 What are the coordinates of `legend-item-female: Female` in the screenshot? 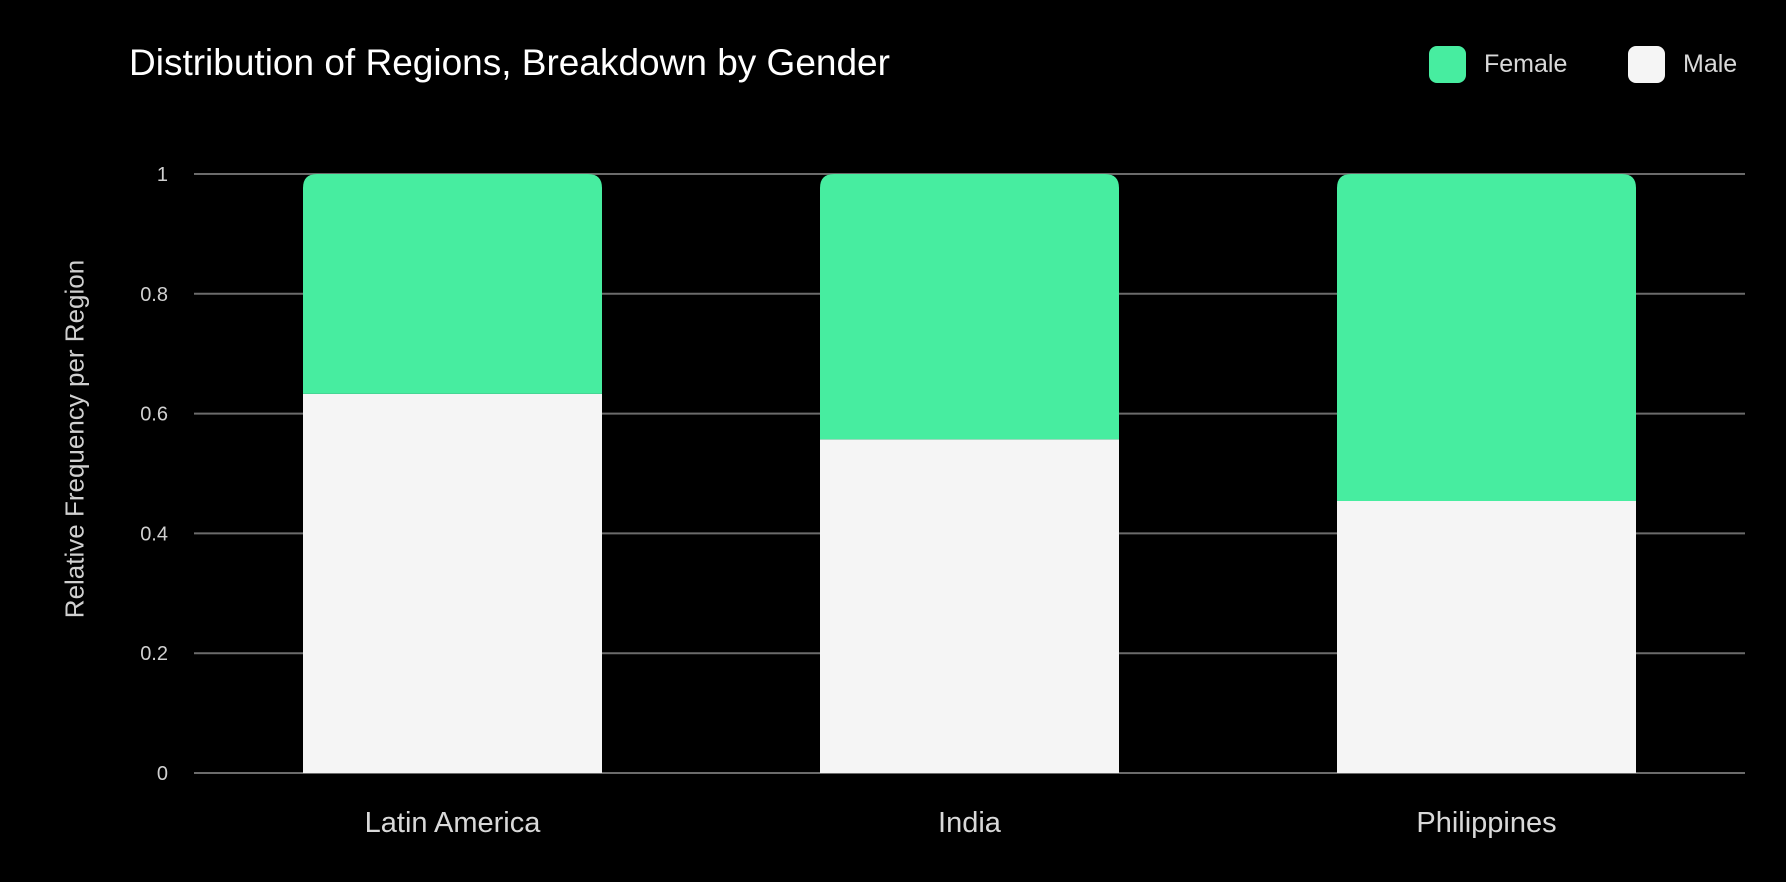 It's located at (1498, 64).